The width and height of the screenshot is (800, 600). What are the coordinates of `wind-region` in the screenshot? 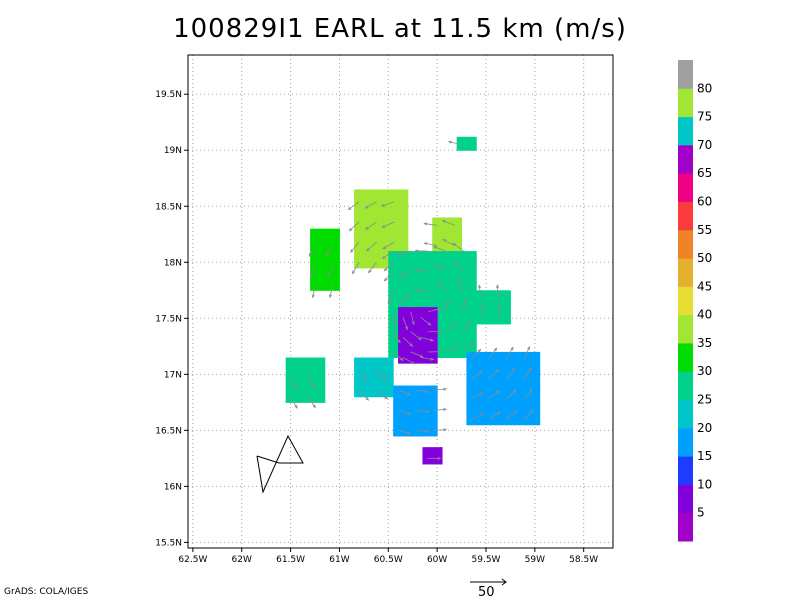 It's located at (466, 143).